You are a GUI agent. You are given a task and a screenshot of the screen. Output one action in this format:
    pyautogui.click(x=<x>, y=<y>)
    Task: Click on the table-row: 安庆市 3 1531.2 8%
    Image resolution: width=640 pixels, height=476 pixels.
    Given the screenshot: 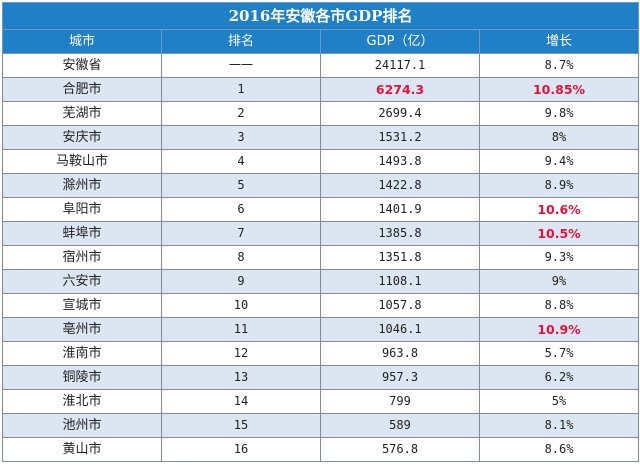 What is the action you would take?
    pyautogui.click(x=321, y=137)
    